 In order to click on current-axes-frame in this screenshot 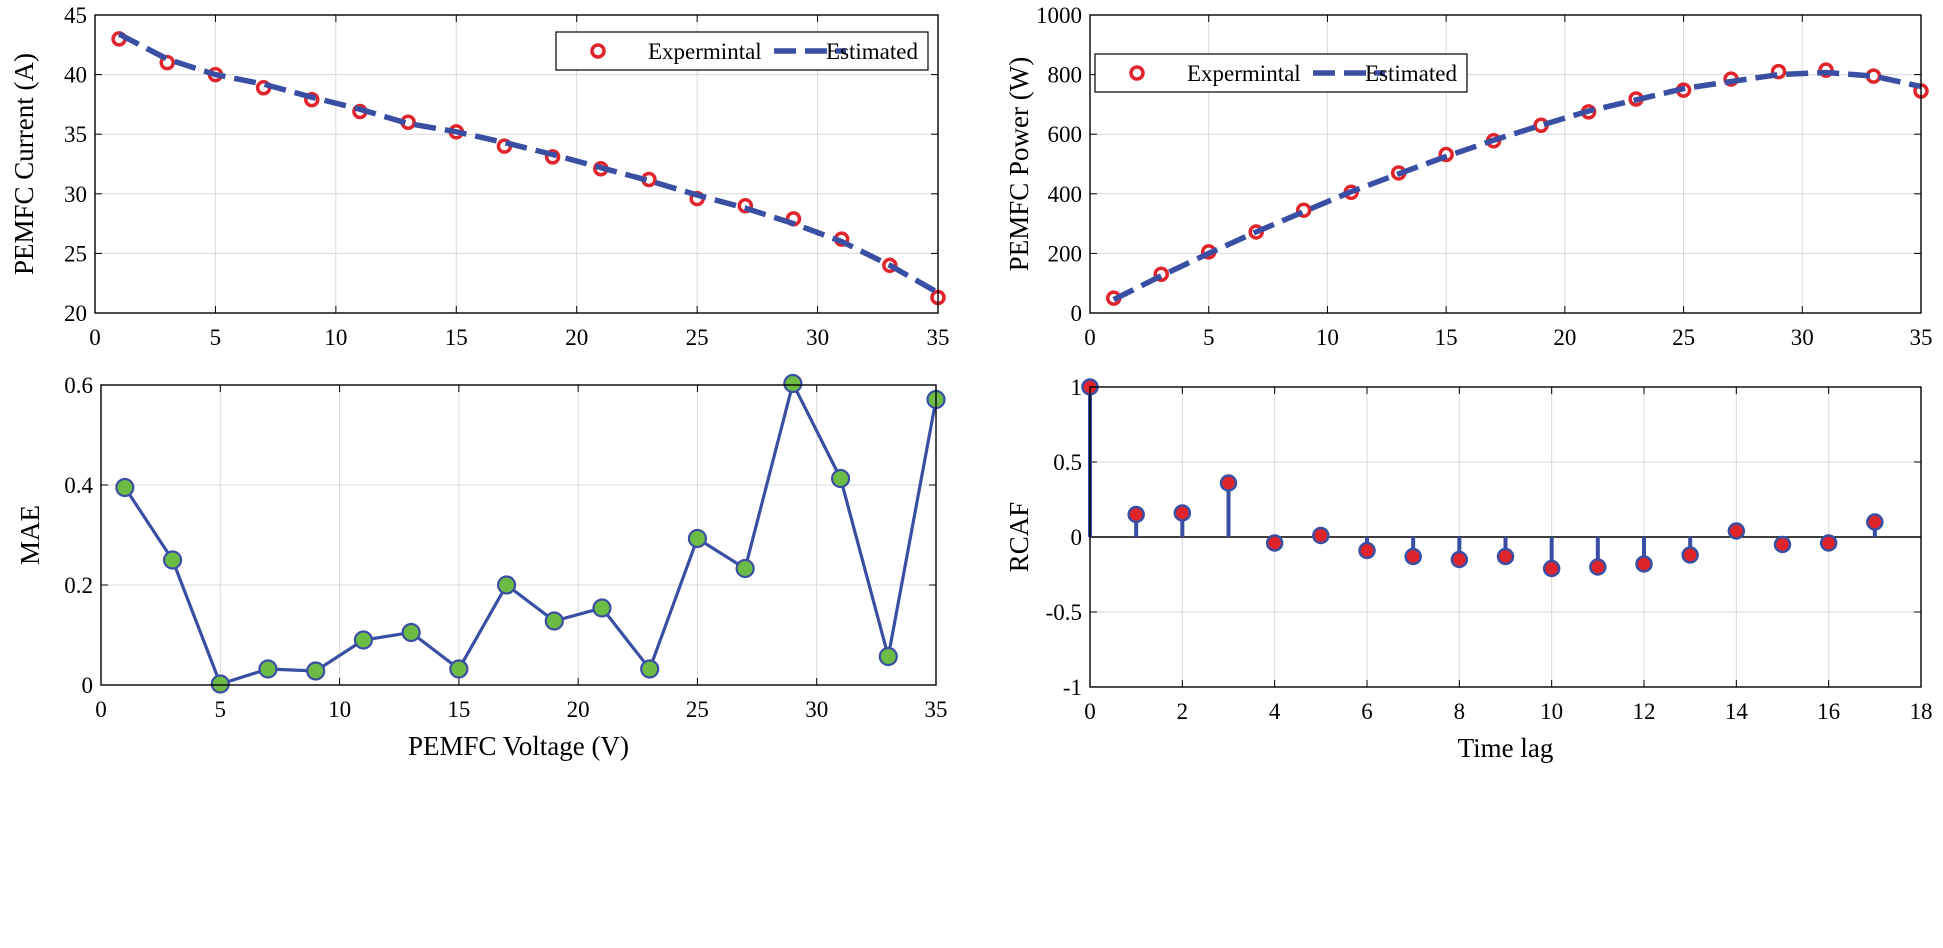, I will do `click(516, 164)`.